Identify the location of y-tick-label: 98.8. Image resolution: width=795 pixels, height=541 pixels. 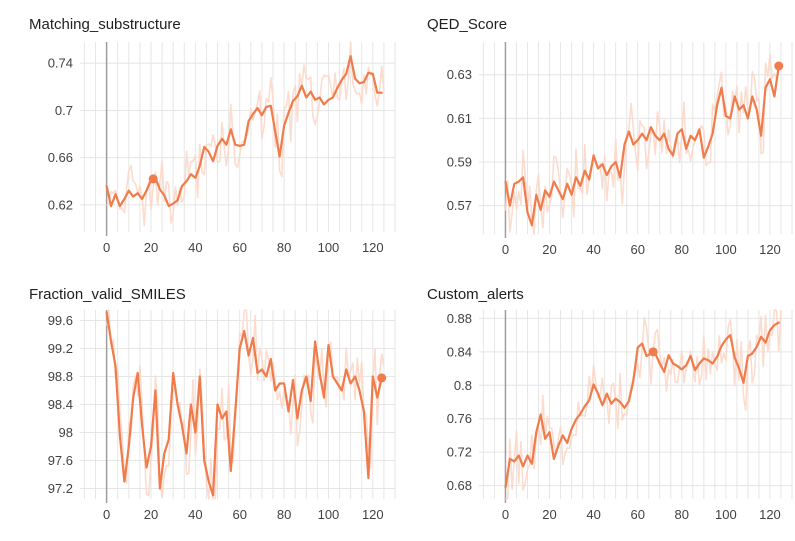
(60, 376).